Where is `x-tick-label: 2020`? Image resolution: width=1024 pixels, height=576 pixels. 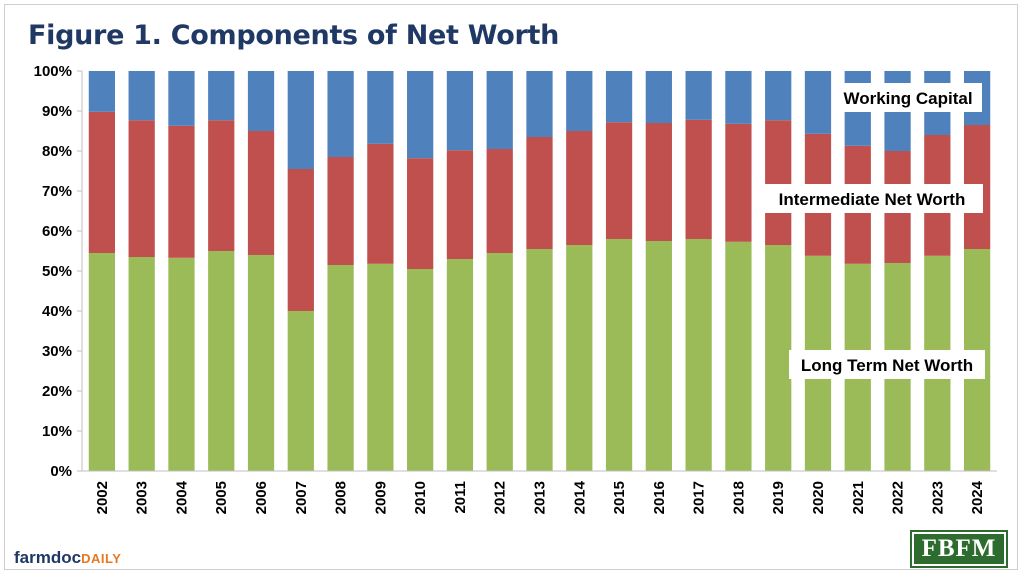 x-tick-label: 2020 is located at coordinates (818, 497).